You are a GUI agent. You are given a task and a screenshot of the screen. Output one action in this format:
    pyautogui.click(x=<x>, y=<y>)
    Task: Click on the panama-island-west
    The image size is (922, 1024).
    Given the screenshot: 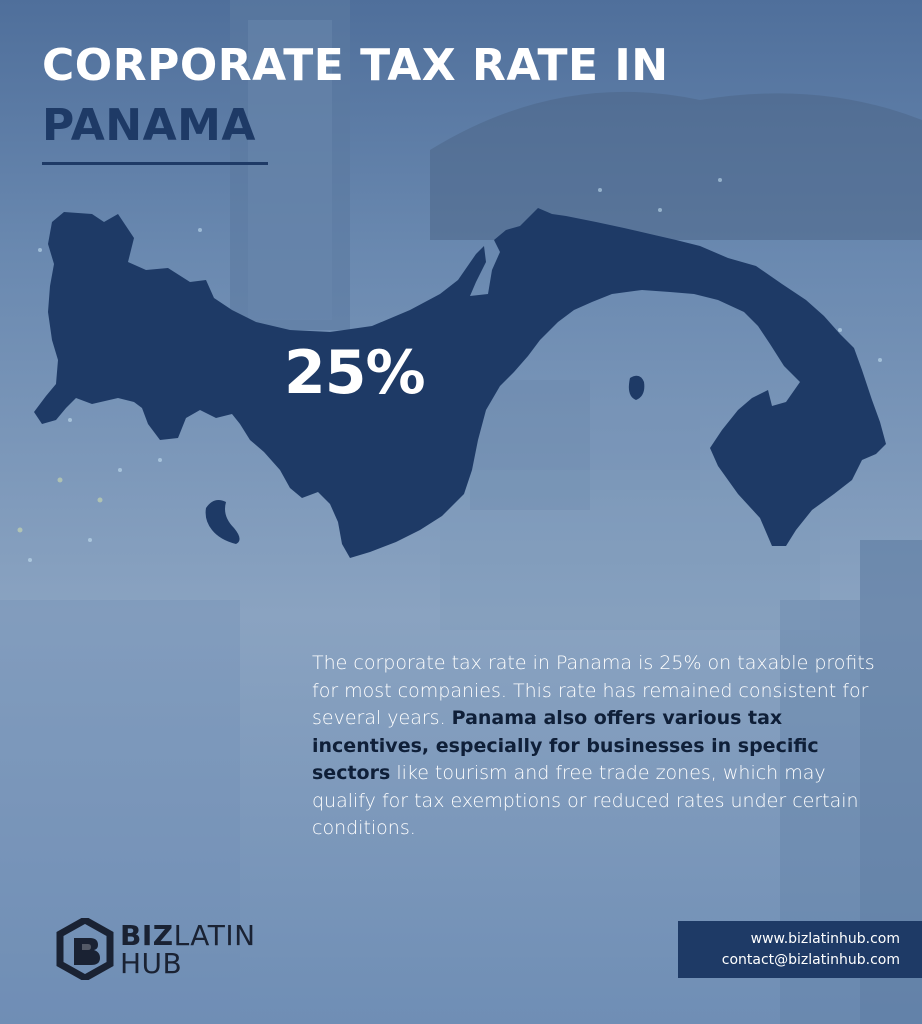 What is the action you would take?
    pyautogui.click(x=222, y=522)
    